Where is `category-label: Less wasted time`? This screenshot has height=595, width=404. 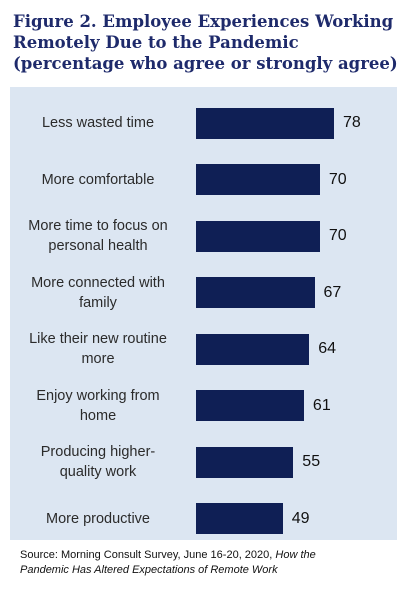
category-label: Less wasted time is located at coordinates (98, 123).